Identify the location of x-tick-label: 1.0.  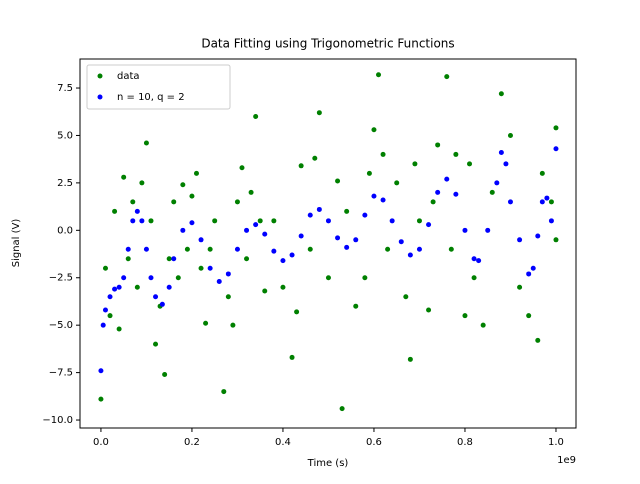
(556, 442).